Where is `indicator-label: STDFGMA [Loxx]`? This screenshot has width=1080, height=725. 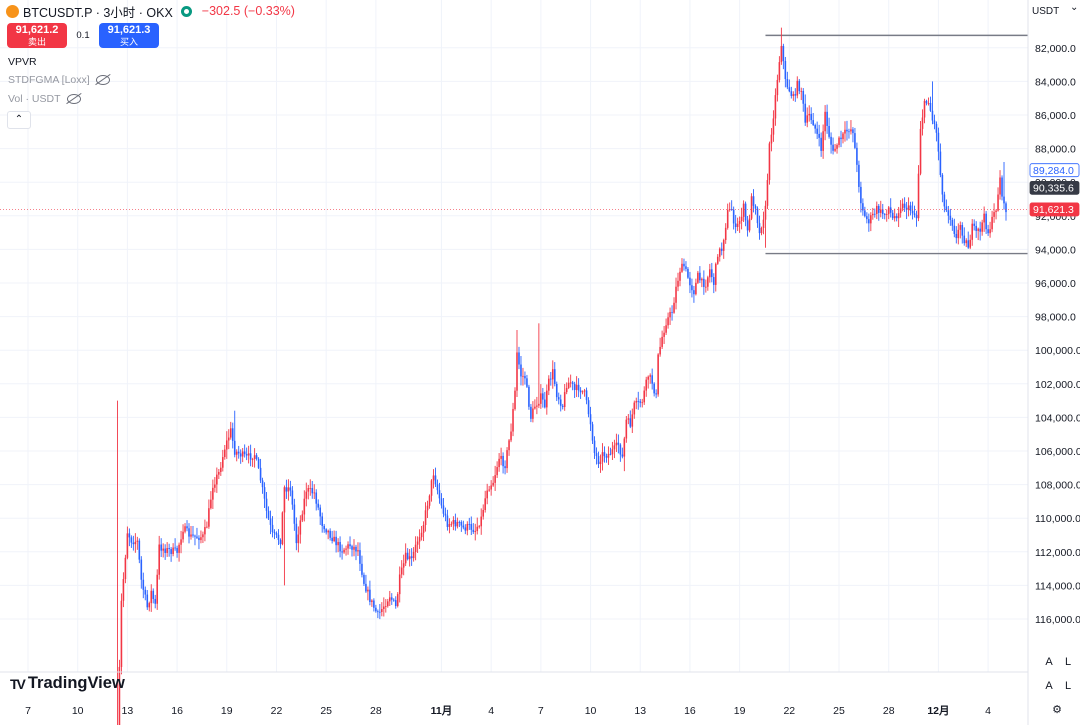
indicator-label: STDFGMA [Loxx] is located at coordinates (49, 80).